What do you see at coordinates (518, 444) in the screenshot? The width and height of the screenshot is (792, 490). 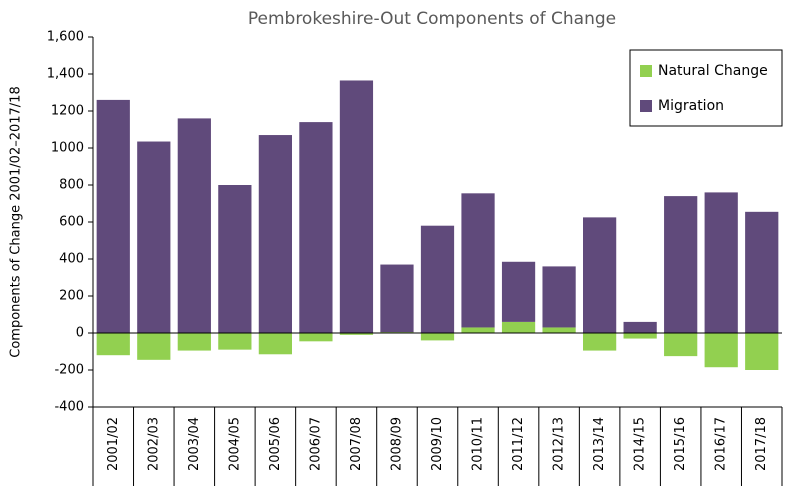 I see `x-tick-label: 2011/12` at bounding box center [518, 444].